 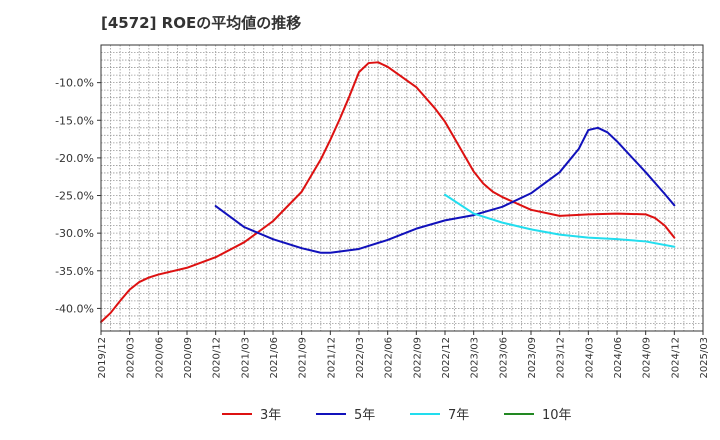 I want to click on x-tick-label: 2022/06, so click(x=389, y=358).